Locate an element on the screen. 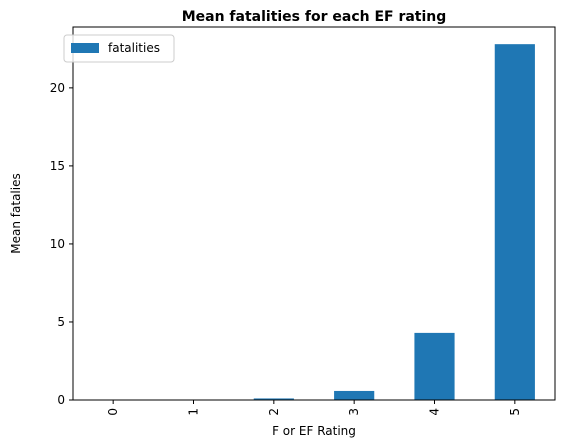  y-axis-label: Mean fatalies is located at coordinates (16, 213).